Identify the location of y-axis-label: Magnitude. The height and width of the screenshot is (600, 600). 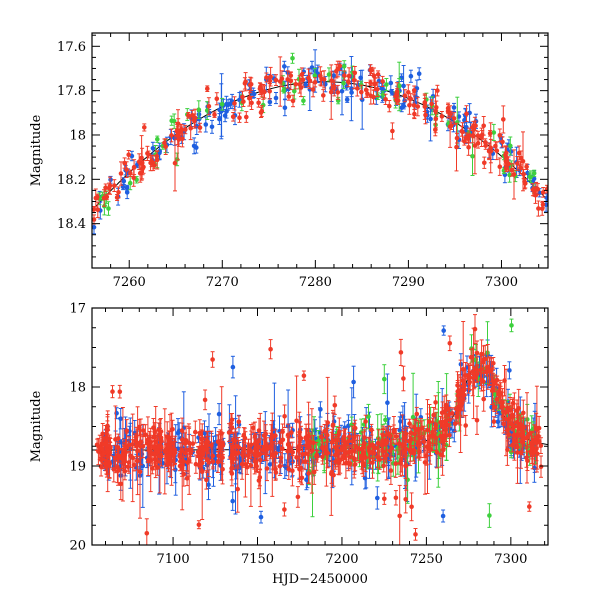
(36, 150).